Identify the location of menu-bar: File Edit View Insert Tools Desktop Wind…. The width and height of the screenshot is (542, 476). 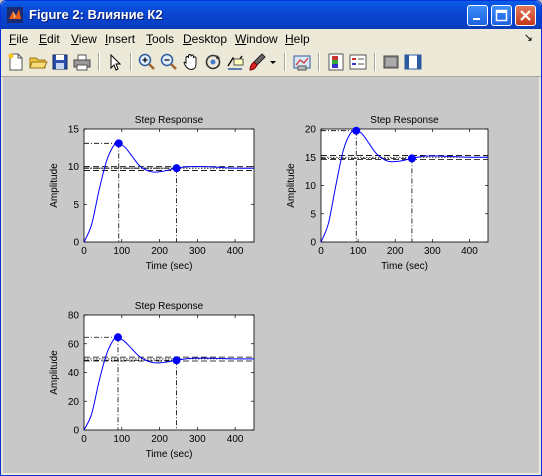
(271, 38).